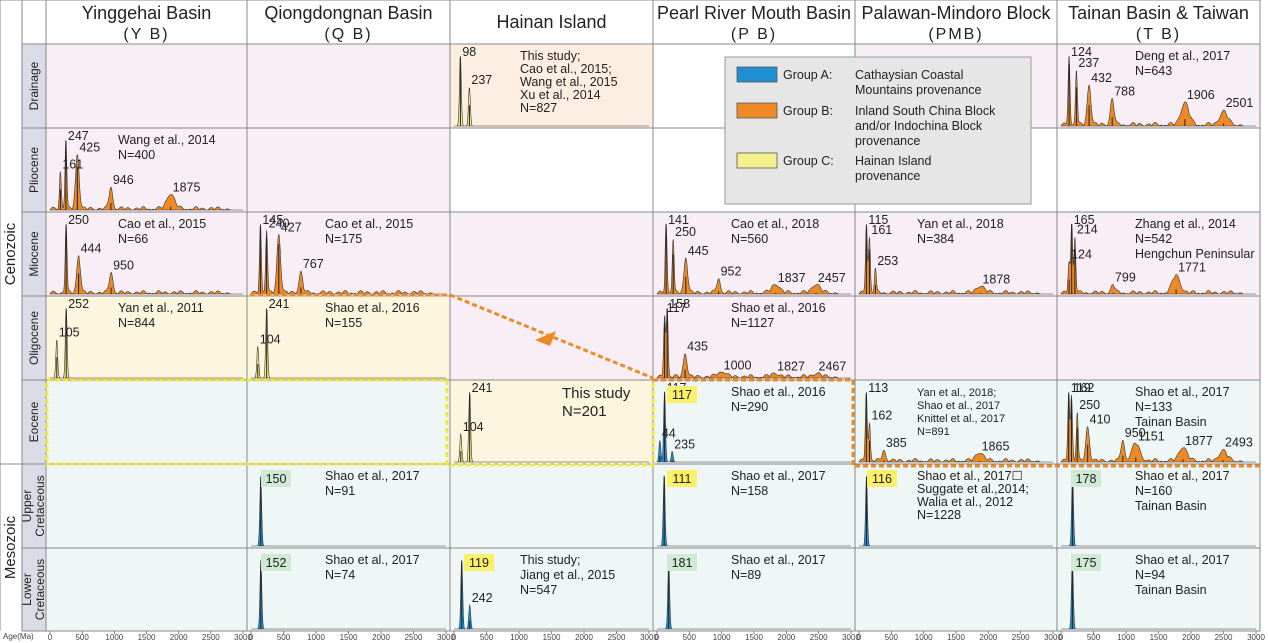  Describe the element at coordinates (878, 388) in the screenshot. I see `peak-label: 113` at that location.